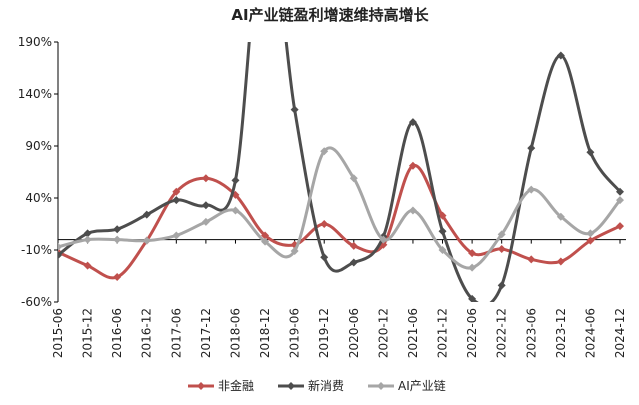  I want to click on legend-label: AI产业链, so click(422, 385).